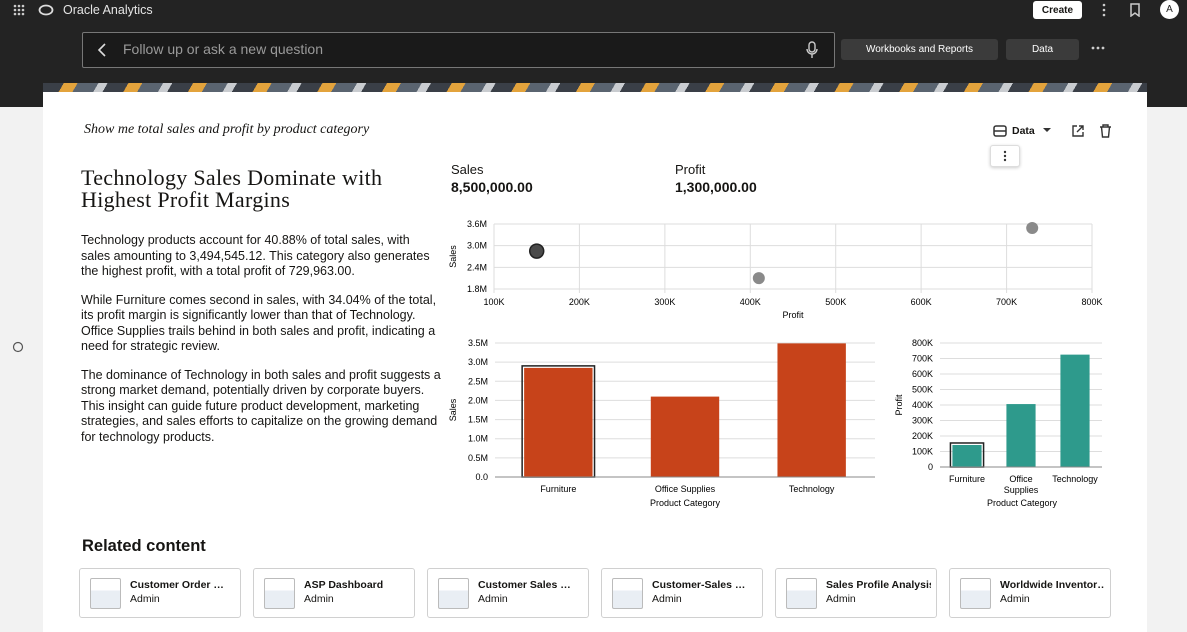 The width and height of the screenshot is (1187, 632). What do you see at coordinates (1057, 10) in the screenshot?
I see `create-button: Create` at bounding box center [1057, 10].